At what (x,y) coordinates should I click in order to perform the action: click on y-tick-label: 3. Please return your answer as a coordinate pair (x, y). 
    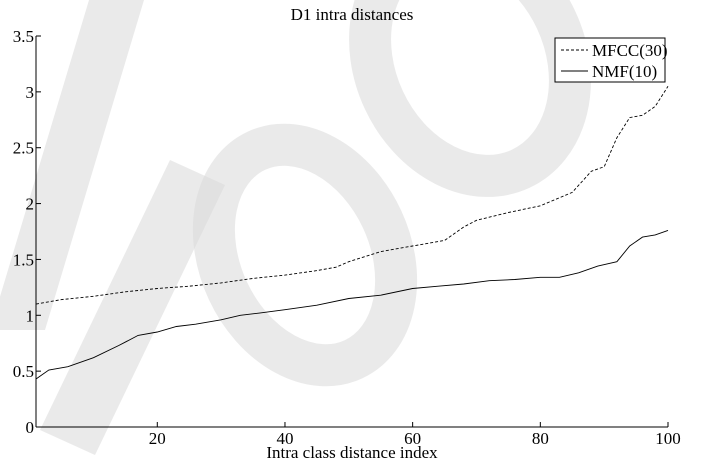
    Looking at the image, I should click on (30, 92).